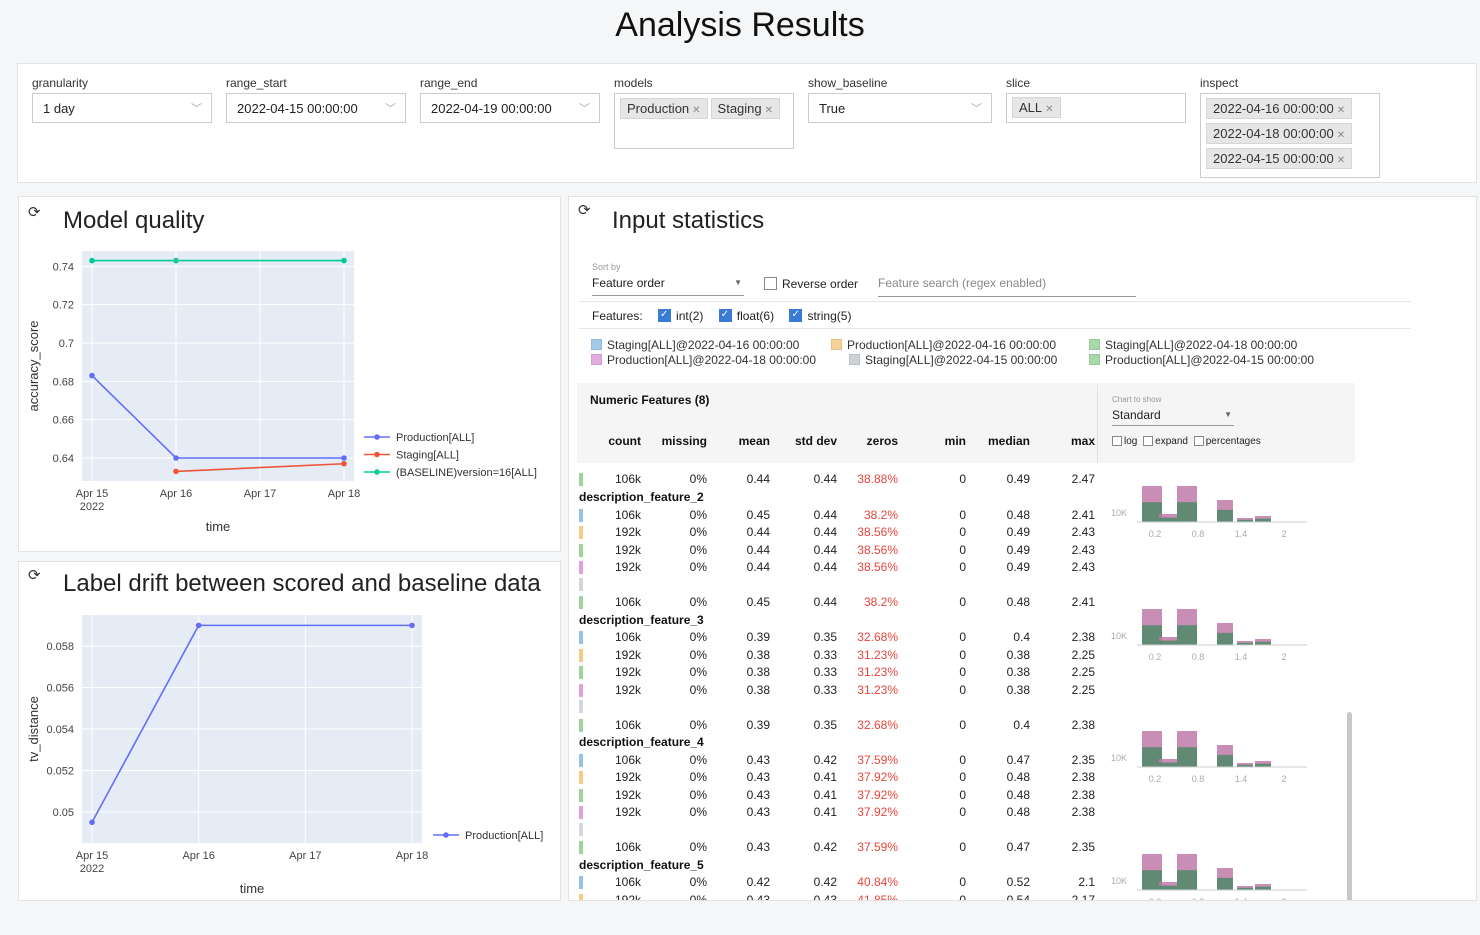 This screenshot has height=935, width=1480. I want to click on chip-label: Production, so click(658, 108).